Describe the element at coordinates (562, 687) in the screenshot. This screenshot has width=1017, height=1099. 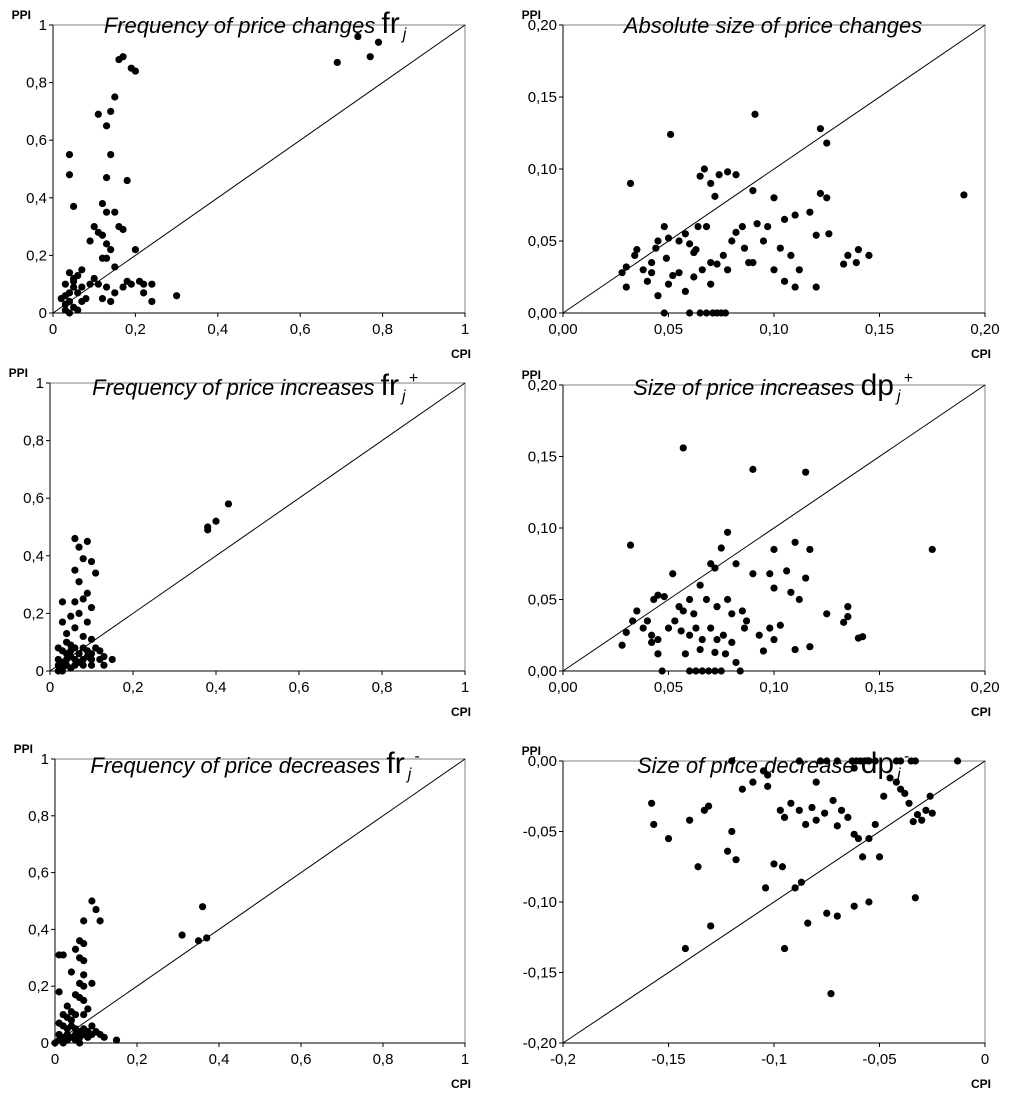
I see `x-tick-label: 0,00` at that location.